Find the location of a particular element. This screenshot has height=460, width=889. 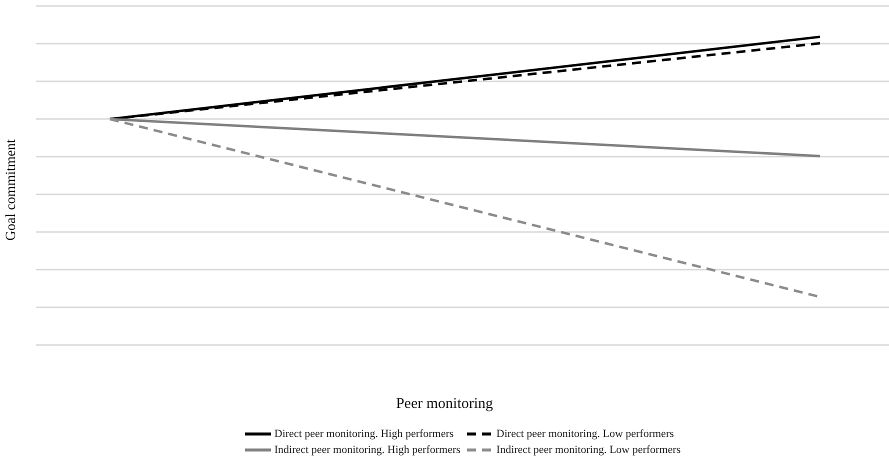

legend-label: Indirect peer monitoring. High performers is located at coordinates (367, 450).